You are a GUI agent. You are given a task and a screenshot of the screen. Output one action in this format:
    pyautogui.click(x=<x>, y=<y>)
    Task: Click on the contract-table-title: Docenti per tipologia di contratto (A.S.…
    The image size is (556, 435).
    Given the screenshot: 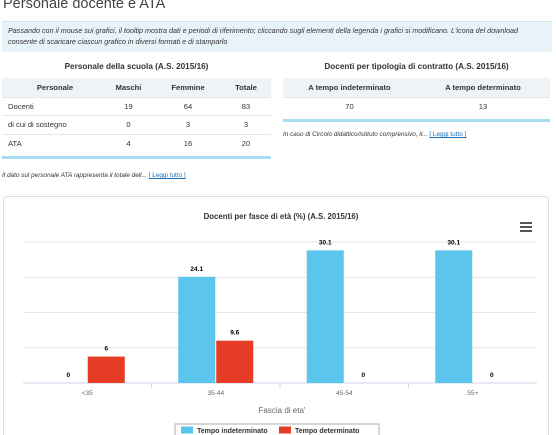 What is the action you would take?
    pyautogui.click(x=416, y=66)
    